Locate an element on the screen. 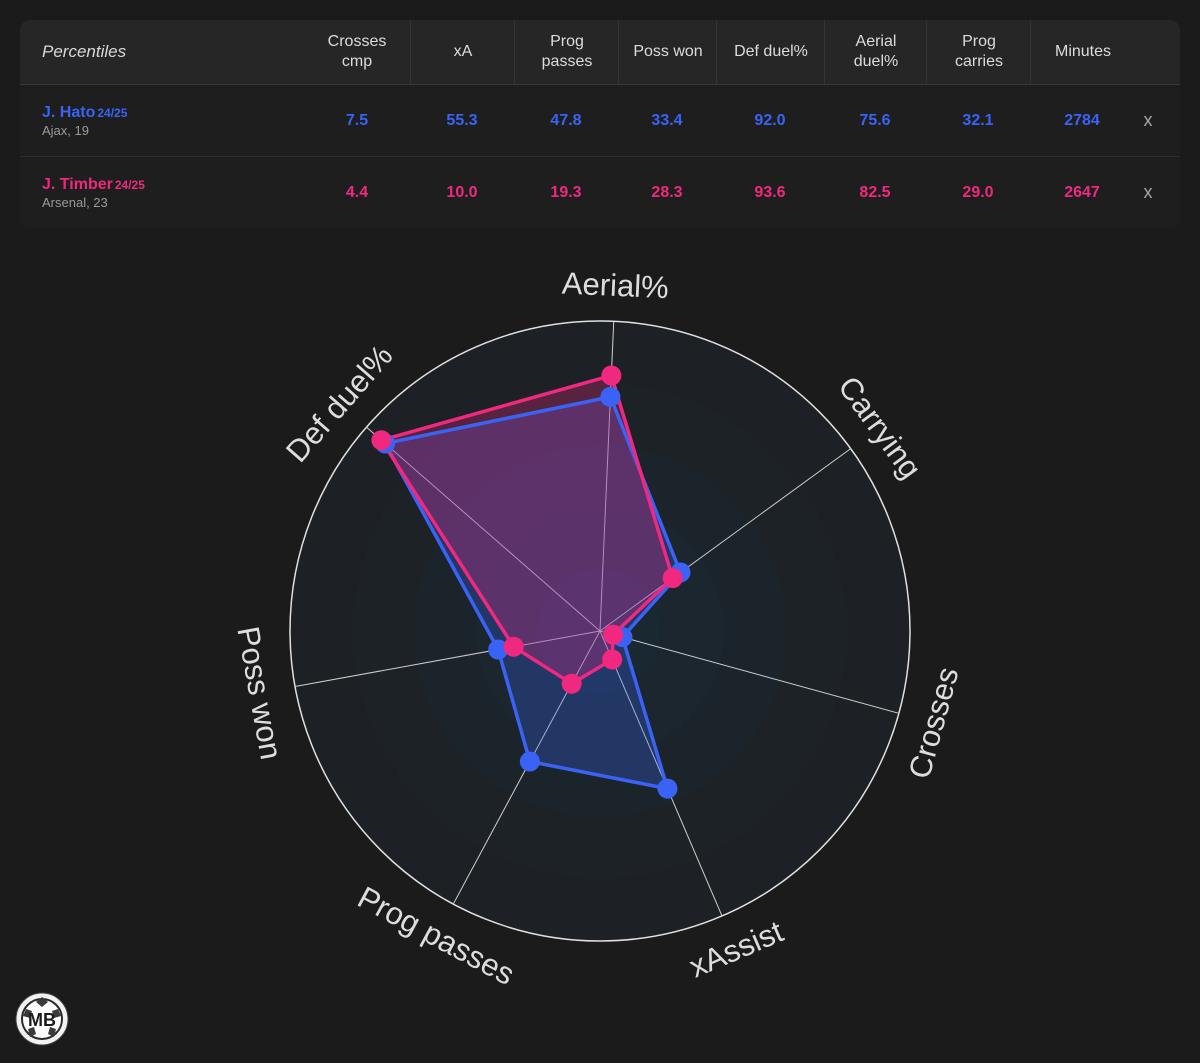 This screenshot has height=1063, width=1200. mb-logo-icon: MB is located at coordinates (42, 1019).